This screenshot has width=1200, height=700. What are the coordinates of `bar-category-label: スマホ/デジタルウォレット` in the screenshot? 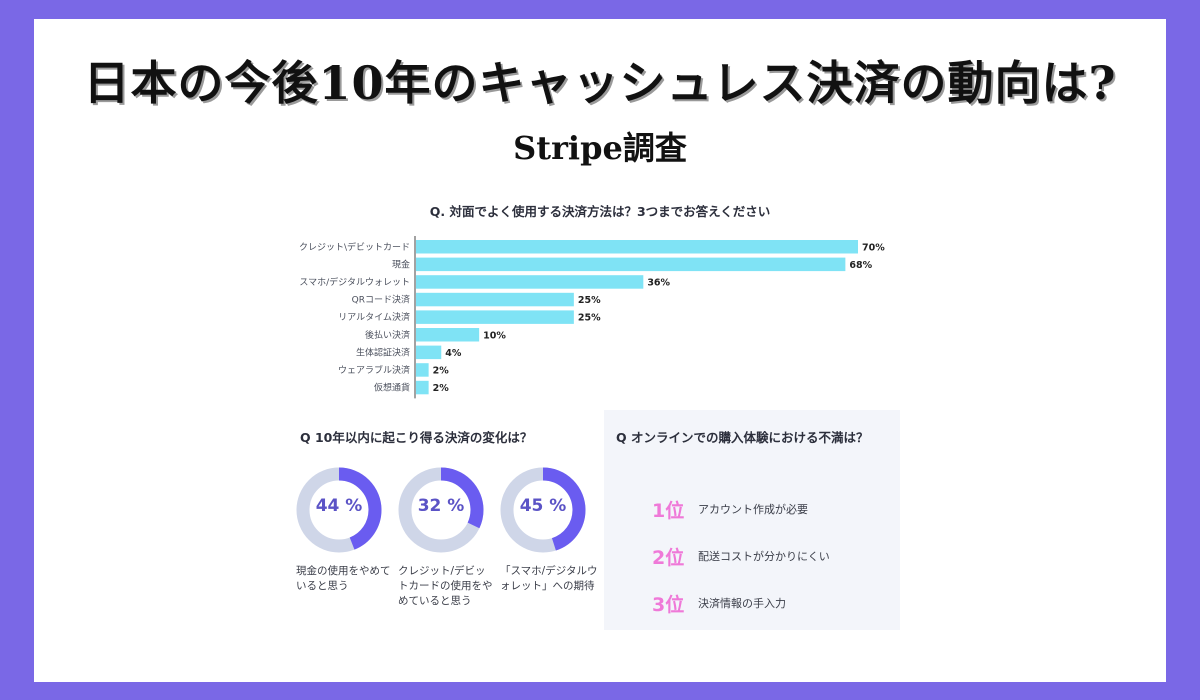 It's located at (354, 282).